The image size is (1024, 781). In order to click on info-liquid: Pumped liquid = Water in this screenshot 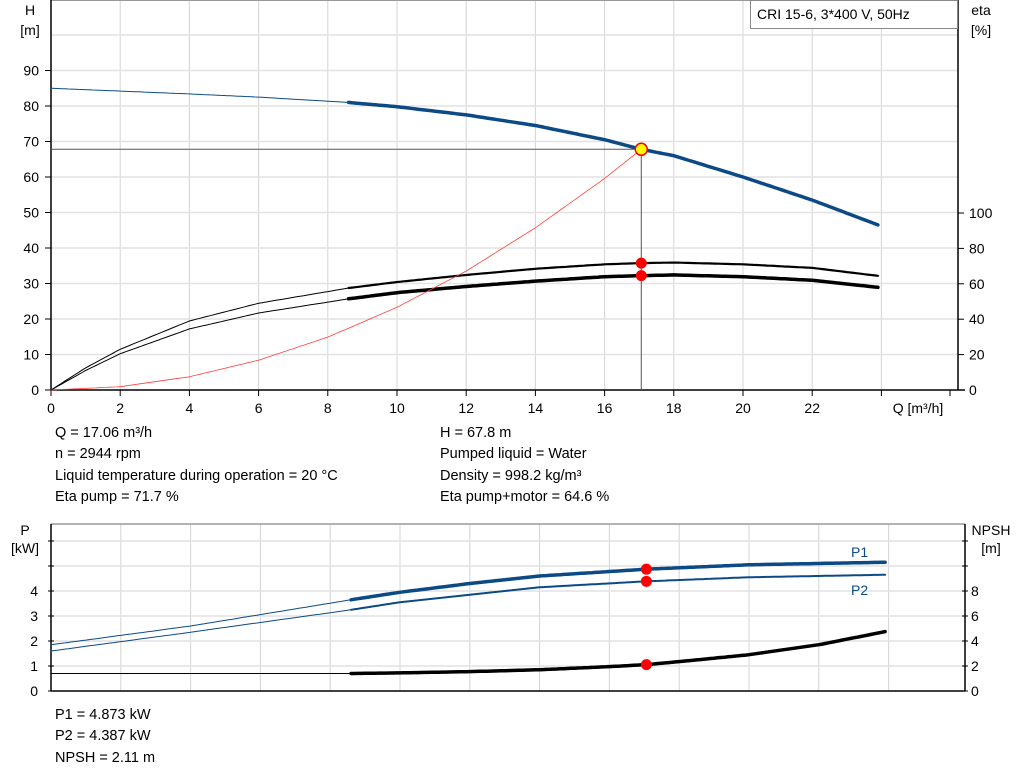, I will do `click(513, 454)`.